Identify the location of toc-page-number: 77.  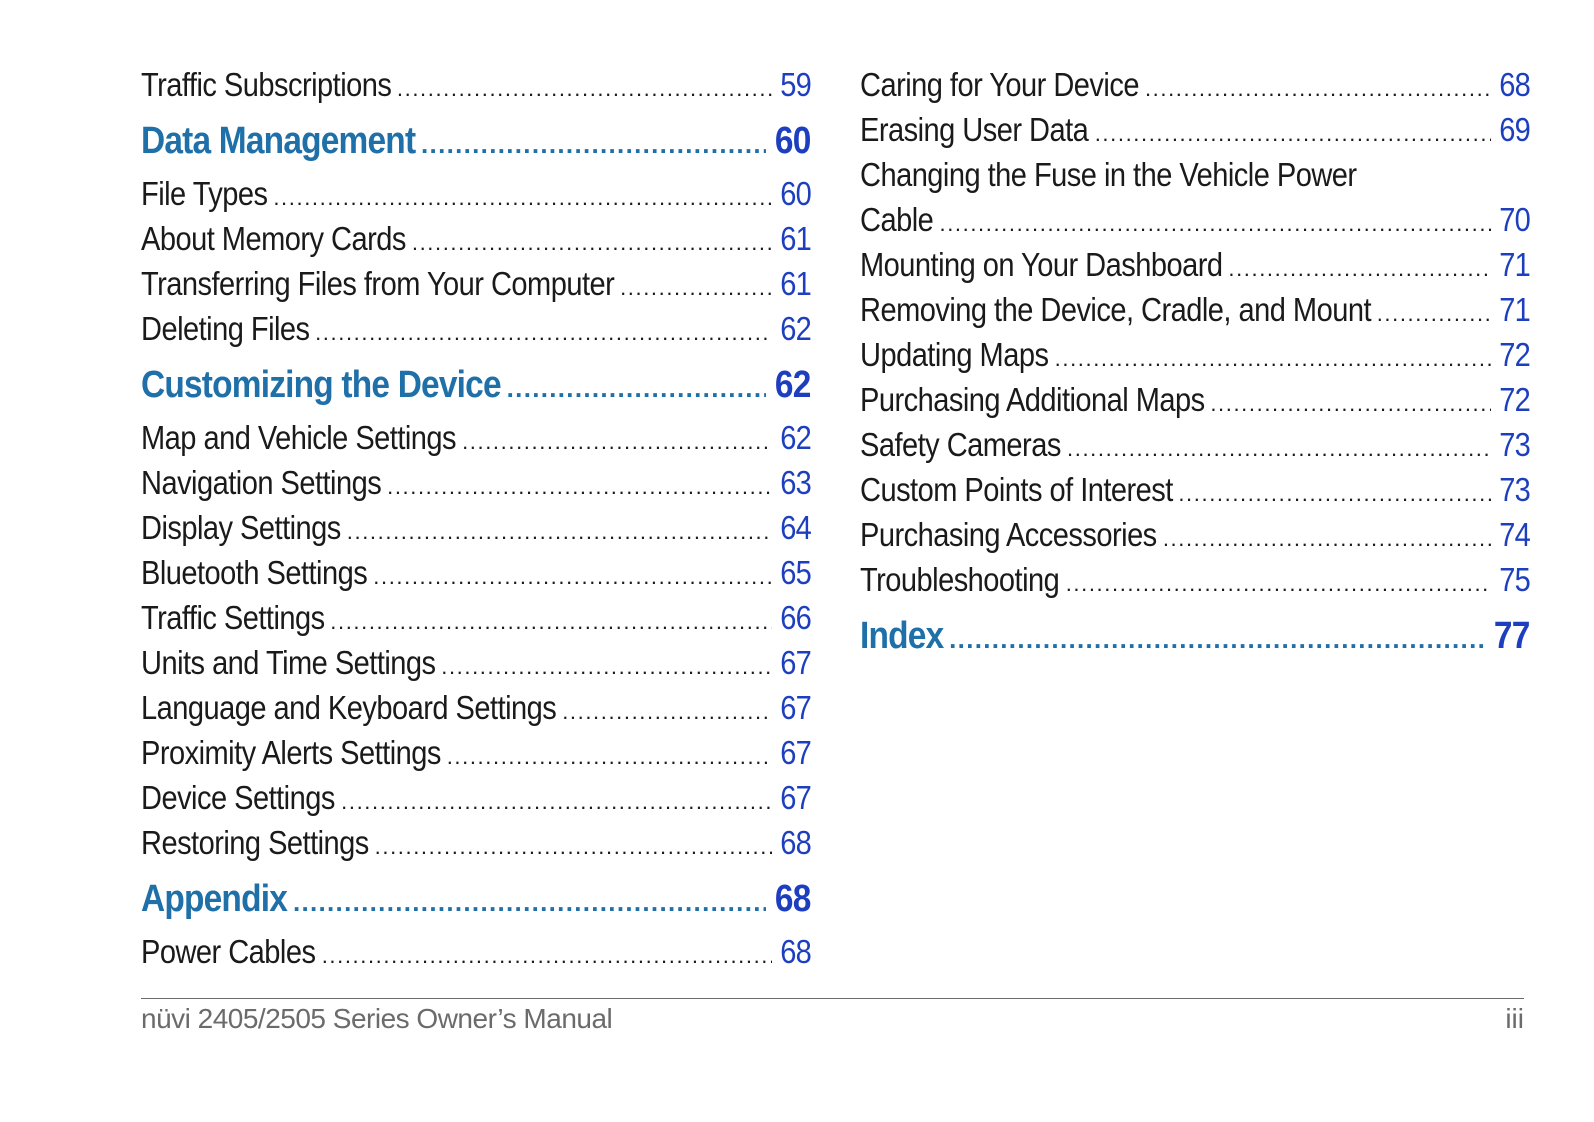
(1512, 636).